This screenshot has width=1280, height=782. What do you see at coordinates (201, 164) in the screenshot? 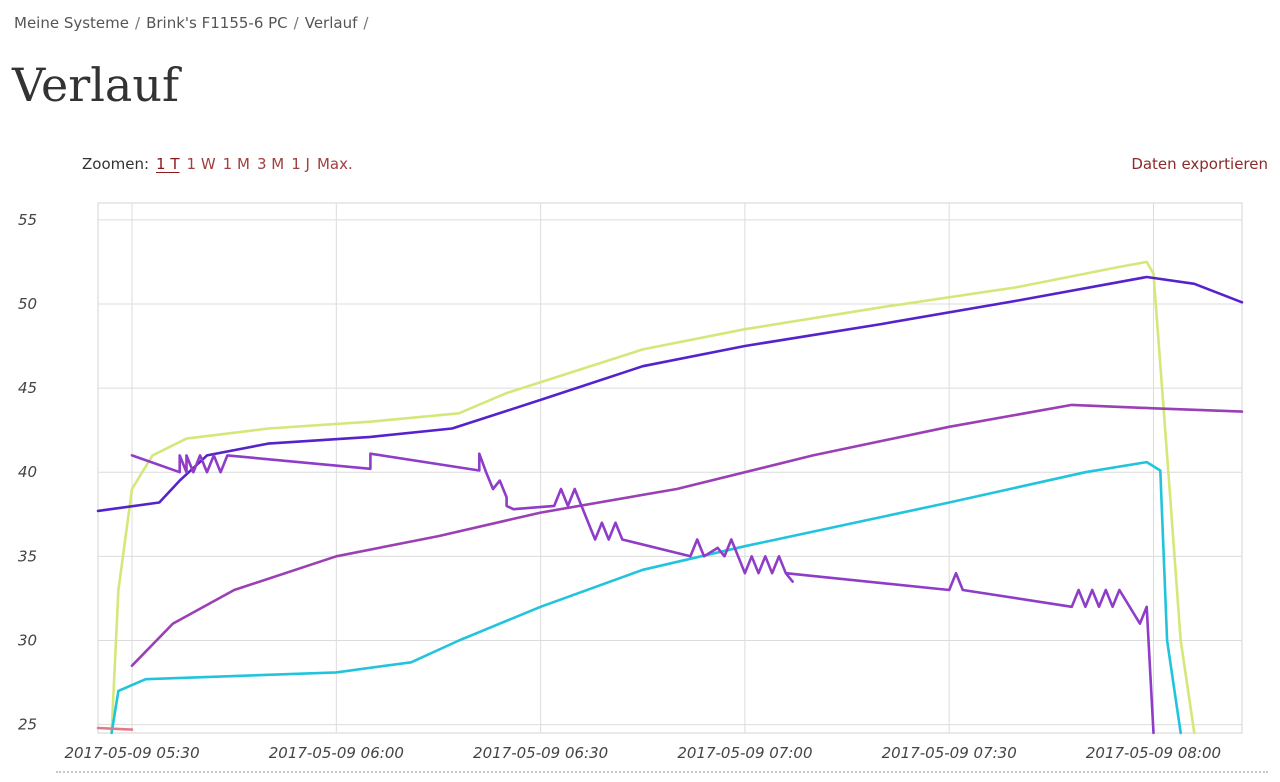
I see `zoom-option-1-week: 1 W` at bounding box center [201, 164].